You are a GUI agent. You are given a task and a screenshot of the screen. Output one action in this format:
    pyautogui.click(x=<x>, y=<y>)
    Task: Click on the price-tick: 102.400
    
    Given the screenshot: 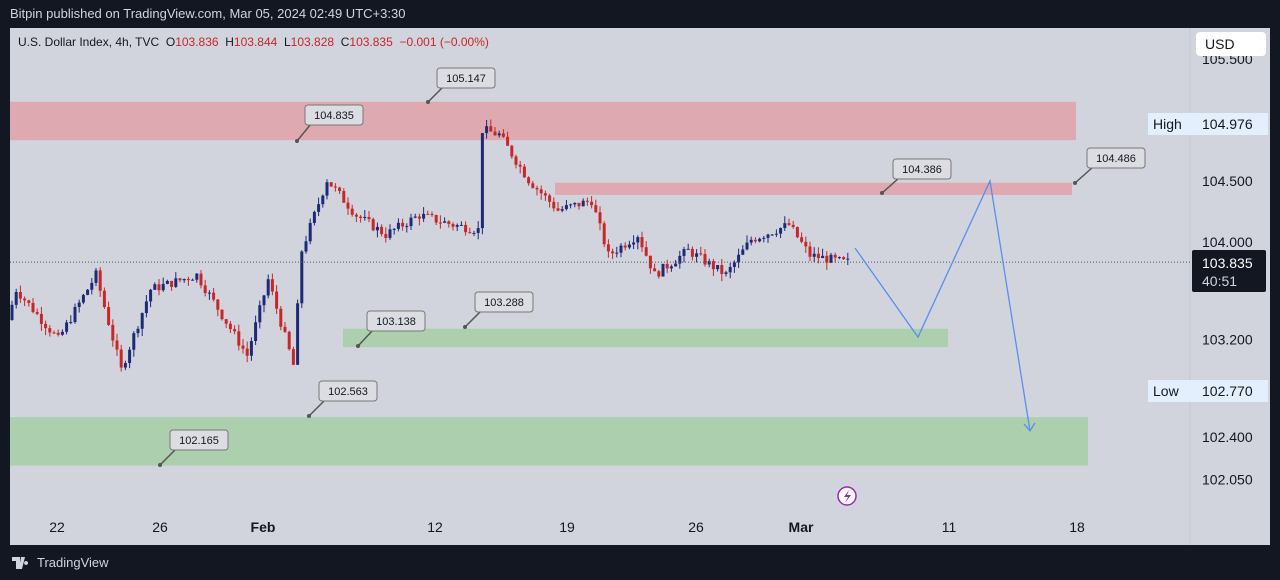 What is the action you would take?
    pyautogui.click(x=1227, y=437)
    